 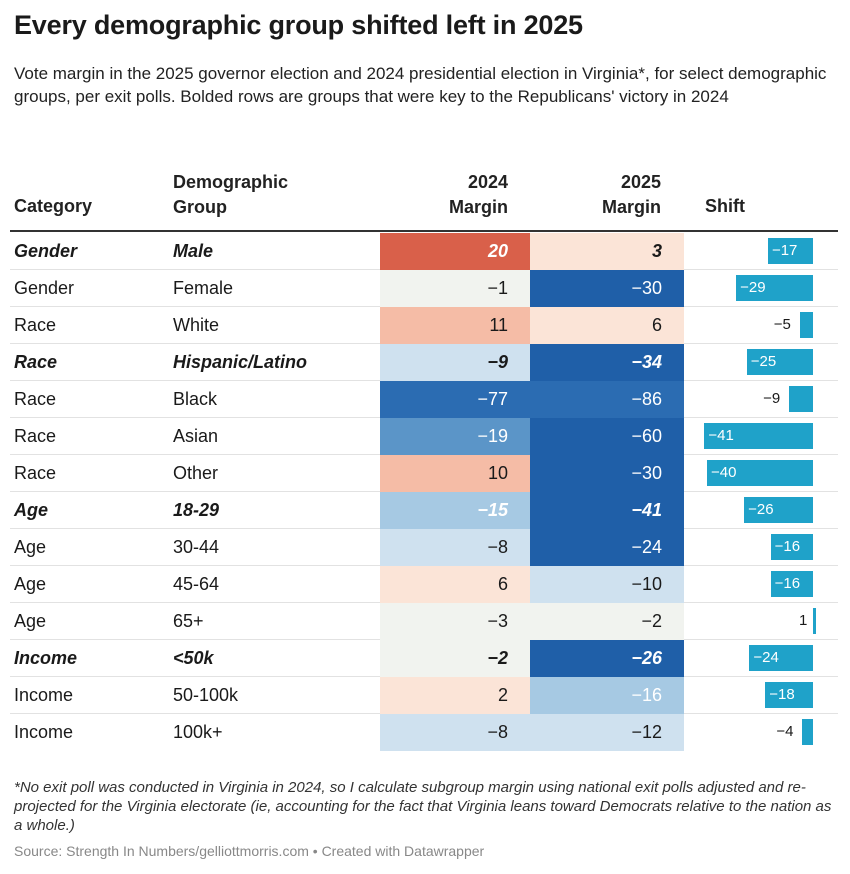 I want to click on margin-2024-value: 10, so click(x=497, y=473).